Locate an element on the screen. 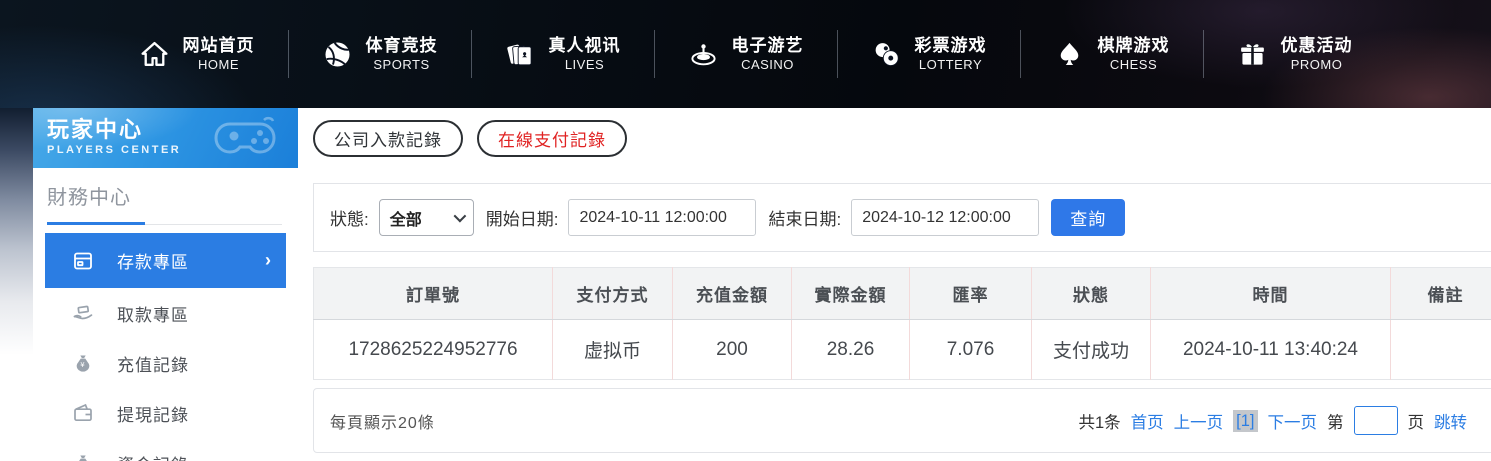 This screenshot has height=461, width=1491. status-select-value: 全部 is located at coordinates (405, 220).